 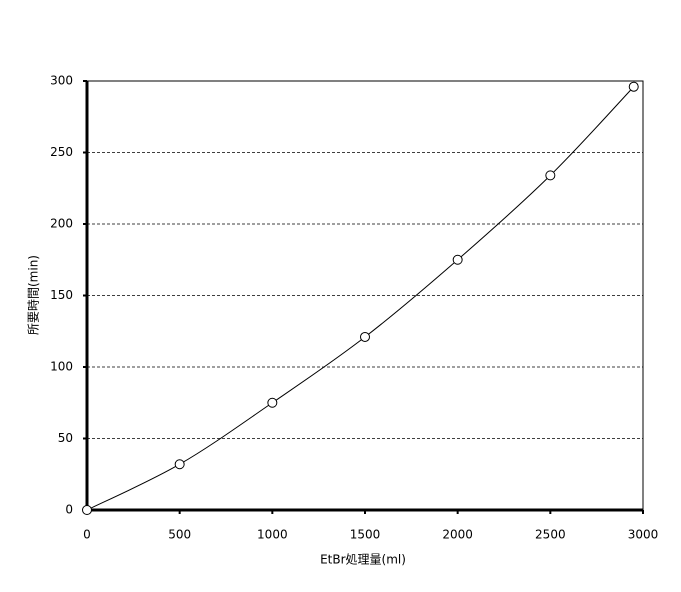 What do you see at coordinates (363, 560) in the screenshot?
I see `x-axis-label: EtBr処理量(ml)` at bounding box center [363, 560].